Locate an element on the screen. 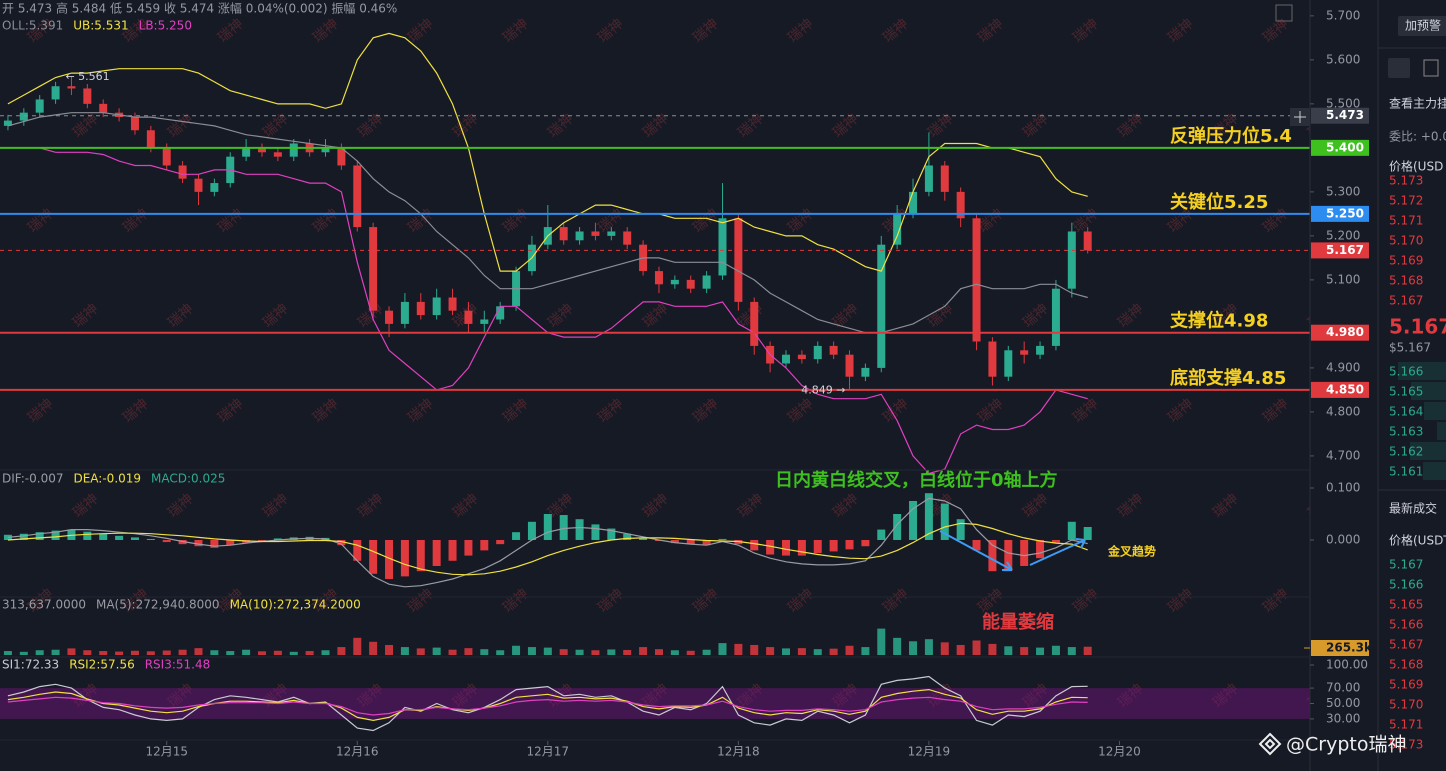 The width and height of the screenshot is (1446, 771). annotation: 日内黄白线交叉，白线位于0轴上方 is located at coordinates (916, 480).